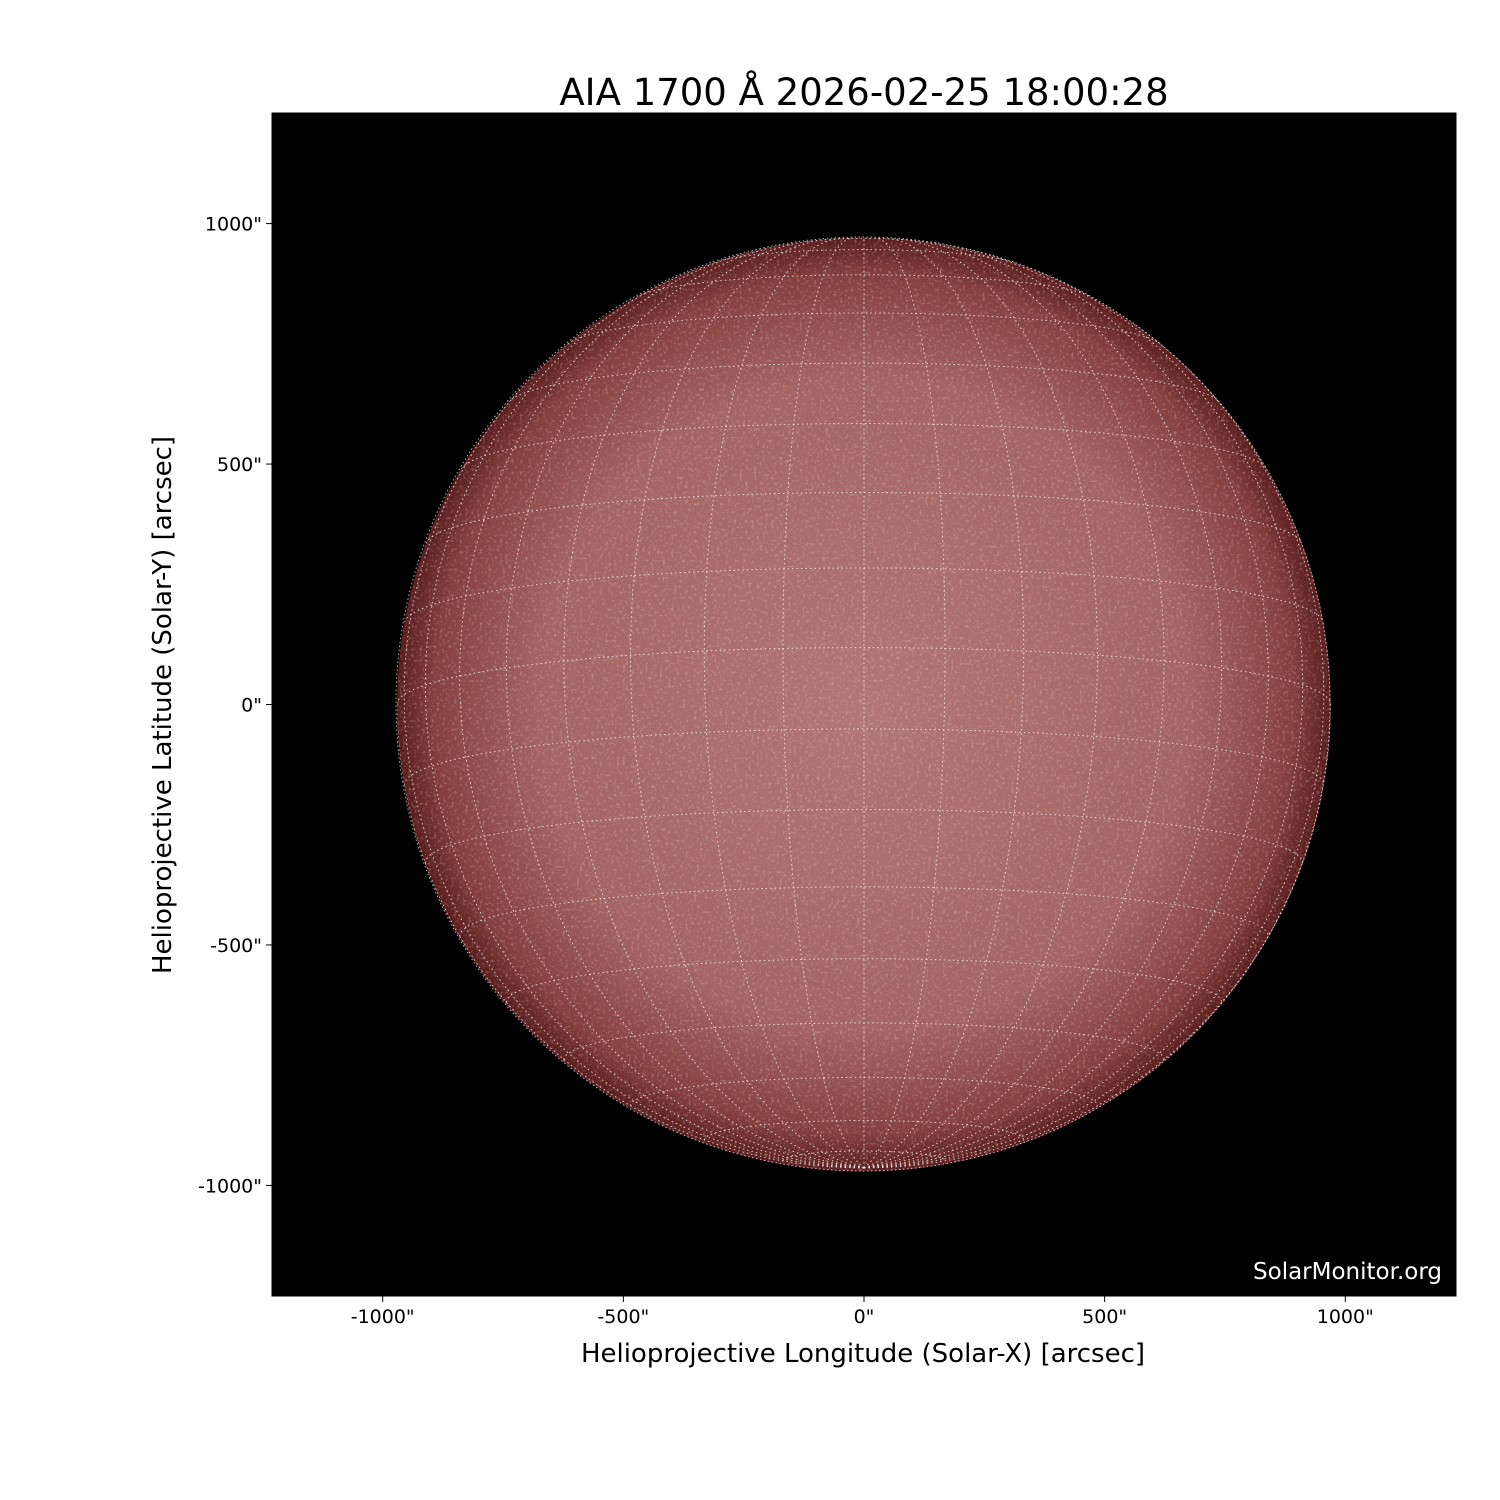 The width and height of the screenshot is (1500, 1500). I want to click on y-tick-label: 1000", so click(233, 225).